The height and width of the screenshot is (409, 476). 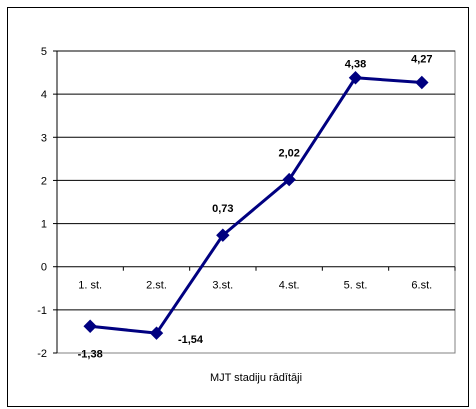 I want to click on data-label: 4,38, so click(x=355, y=65).